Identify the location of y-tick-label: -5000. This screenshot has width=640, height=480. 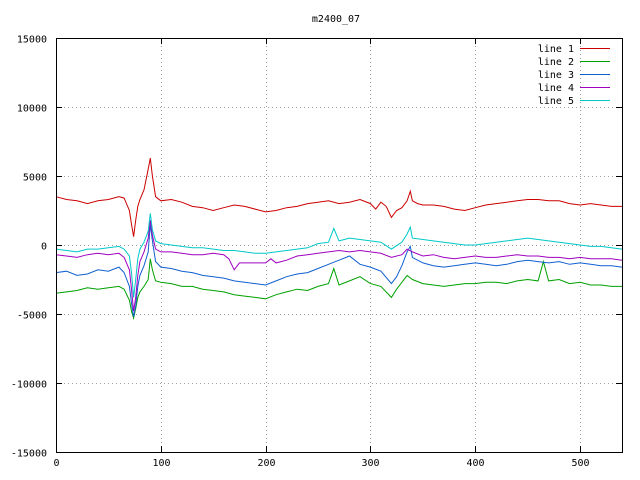
(32, 316).